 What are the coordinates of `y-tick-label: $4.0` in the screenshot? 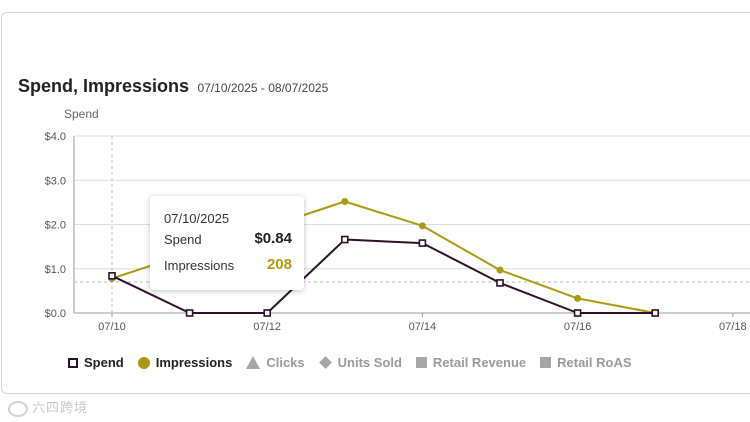 It's located at (55, 137).